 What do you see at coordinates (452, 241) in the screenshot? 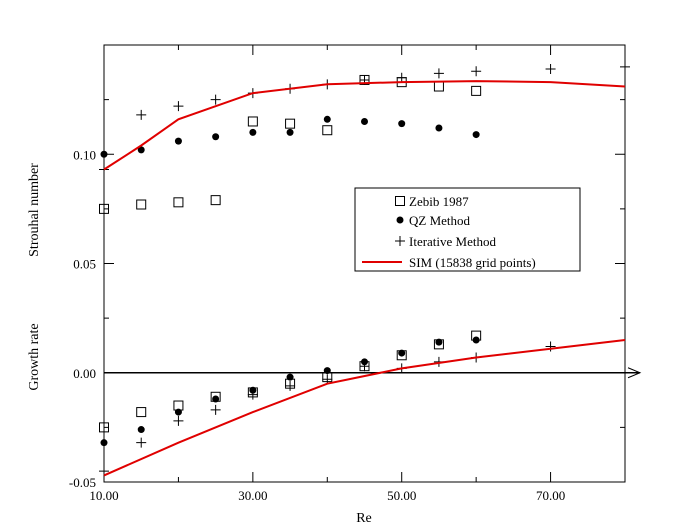
I see `legend-label: Iterative Method` at bounding box center [452, 241].